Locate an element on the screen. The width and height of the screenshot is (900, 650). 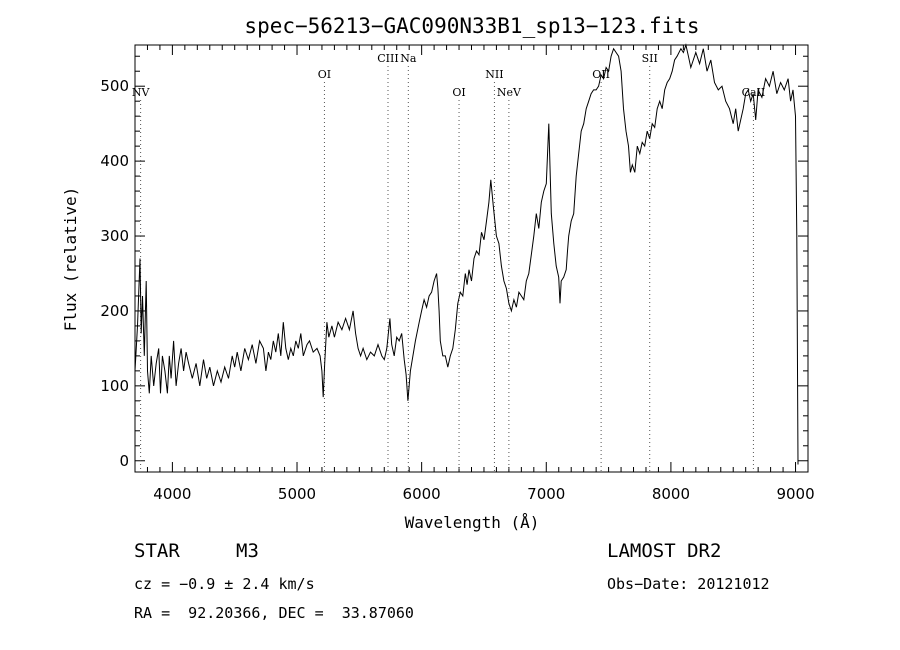
redshift-text: cz = −0.9 ± 2.4 km/s is located at coordinates (224, 584).